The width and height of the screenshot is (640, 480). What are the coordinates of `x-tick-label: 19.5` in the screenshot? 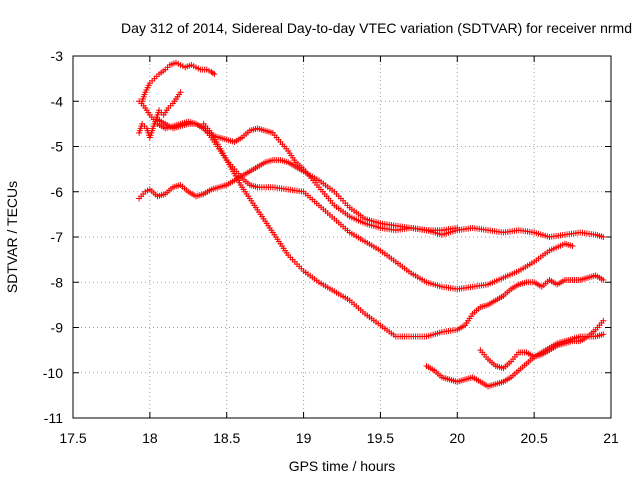 It's located at (380, 438).